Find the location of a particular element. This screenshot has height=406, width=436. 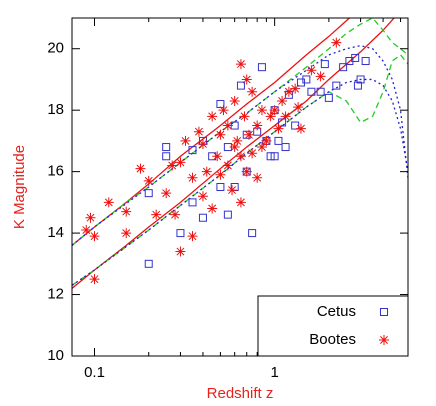

y-tick-label: 16 is located at coordinates (55, 171).